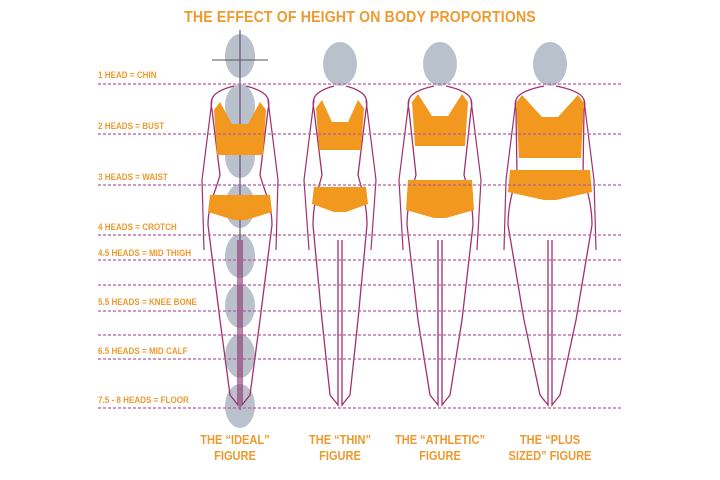  What do you see at coordinates (143, 400) in the screenshot?
I see `label-floor: 7.5 - 8 HEADS = FLOOR` at bounding box center [143, 400].